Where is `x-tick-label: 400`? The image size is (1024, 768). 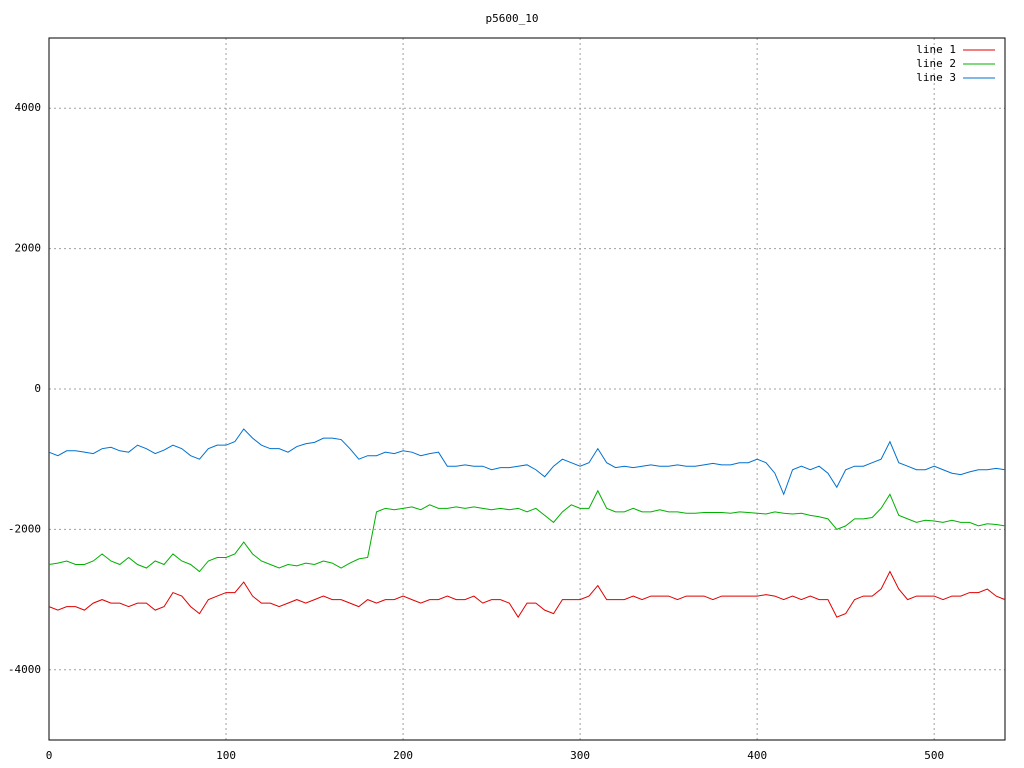 x-tick-label: 400 is located at coordinates (757, 755).